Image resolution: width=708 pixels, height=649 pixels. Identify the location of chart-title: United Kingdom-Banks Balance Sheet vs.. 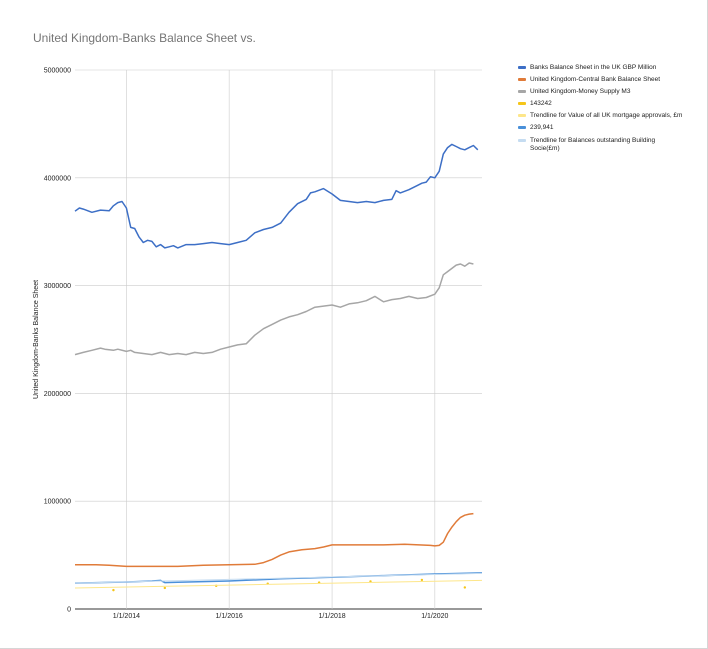
(144, 38).